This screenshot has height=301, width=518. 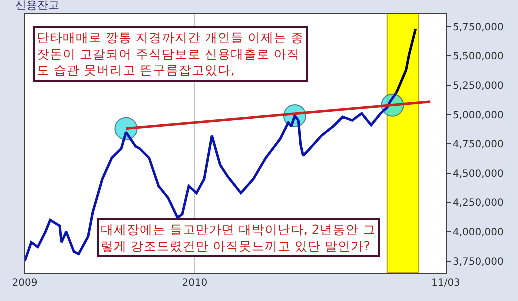 I want to click on annotation: 단타매매로 깡통 지경까지간 개인들 이제는 종 잣돈이 고갈되어 주식담보로 신용대출로 아직 도 습관 못버리고 뜬구름잡고있다,, so click(x=170, y=54).